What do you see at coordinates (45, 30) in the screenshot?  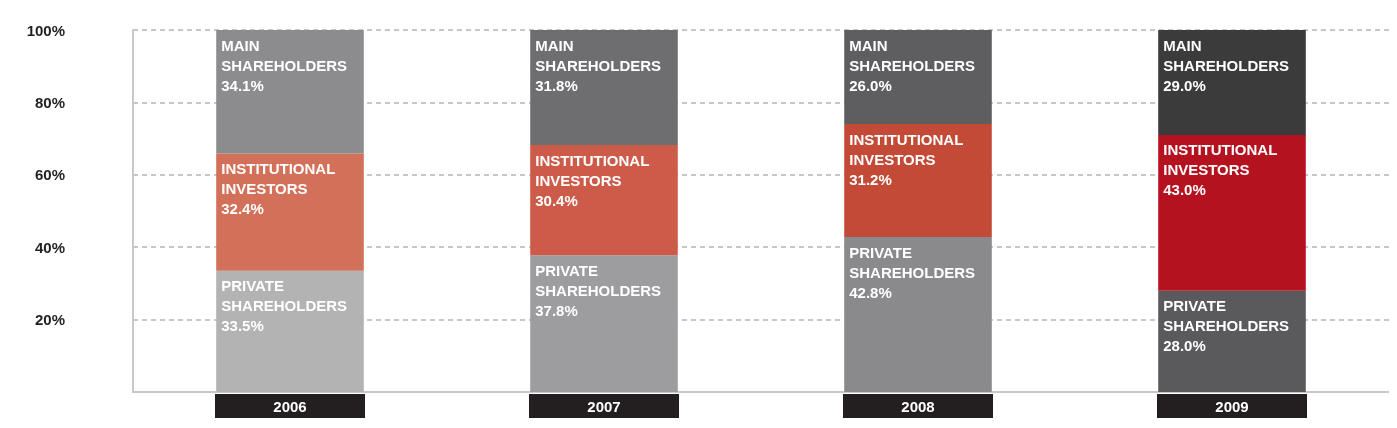 I see `y-tick-label: 100%` at bounding box center [45, 30].